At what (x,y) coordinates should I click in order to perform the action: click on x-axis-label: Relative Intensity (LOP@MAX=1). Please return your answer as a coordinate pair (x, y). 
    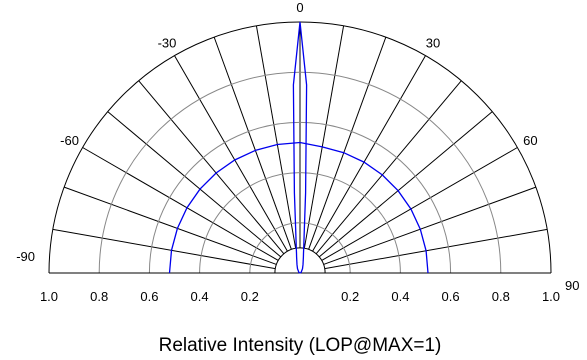
    Looking at the image, I should click on (300, 345).